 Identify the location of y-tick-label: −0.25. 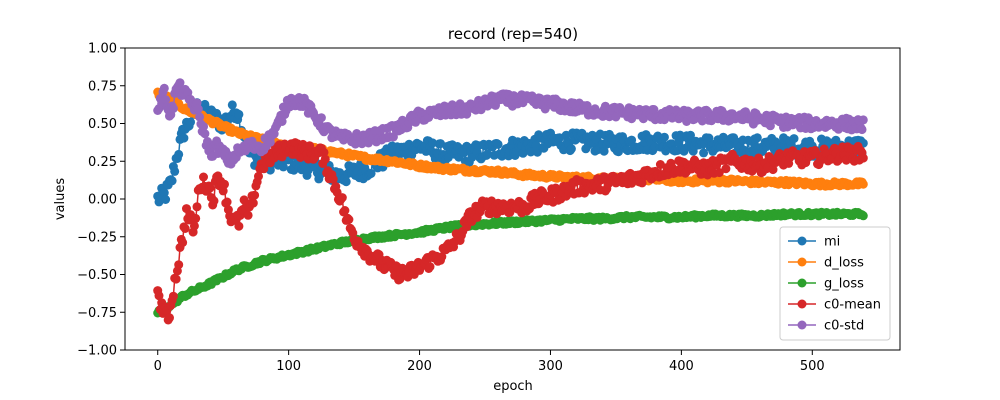
(97, 237).